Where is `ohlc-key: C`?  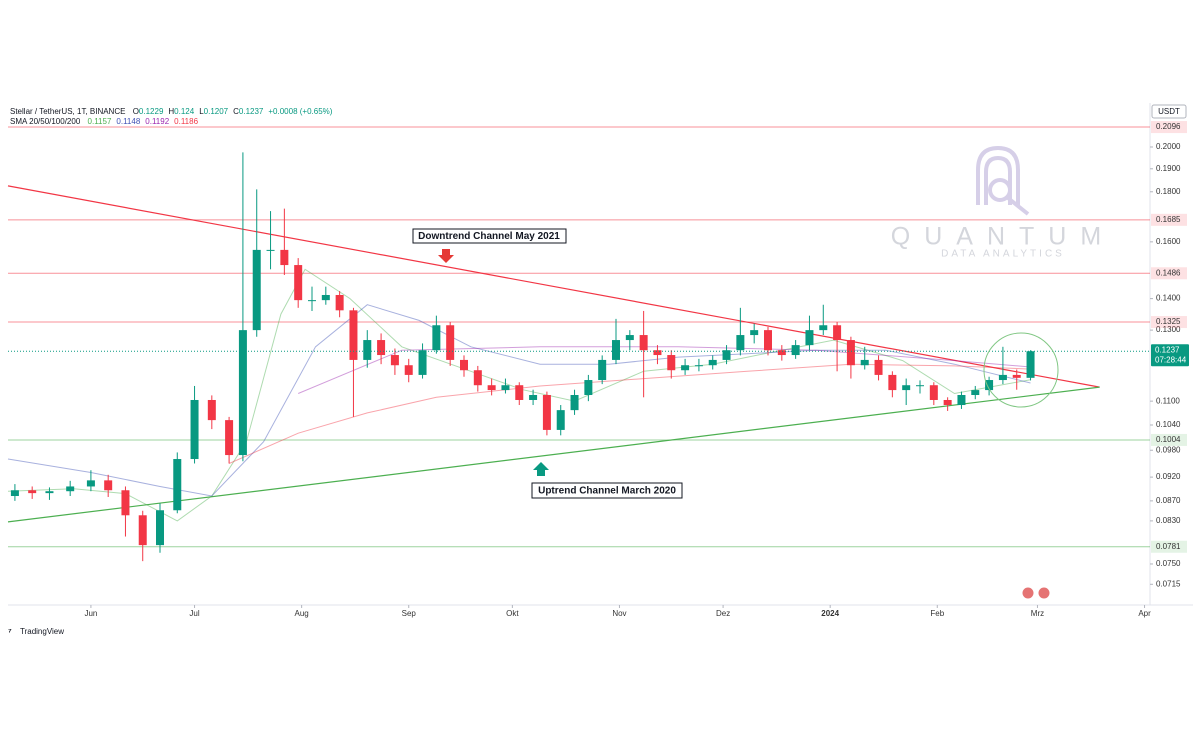 ohlc-key: C is located at coordinates (236, 111).